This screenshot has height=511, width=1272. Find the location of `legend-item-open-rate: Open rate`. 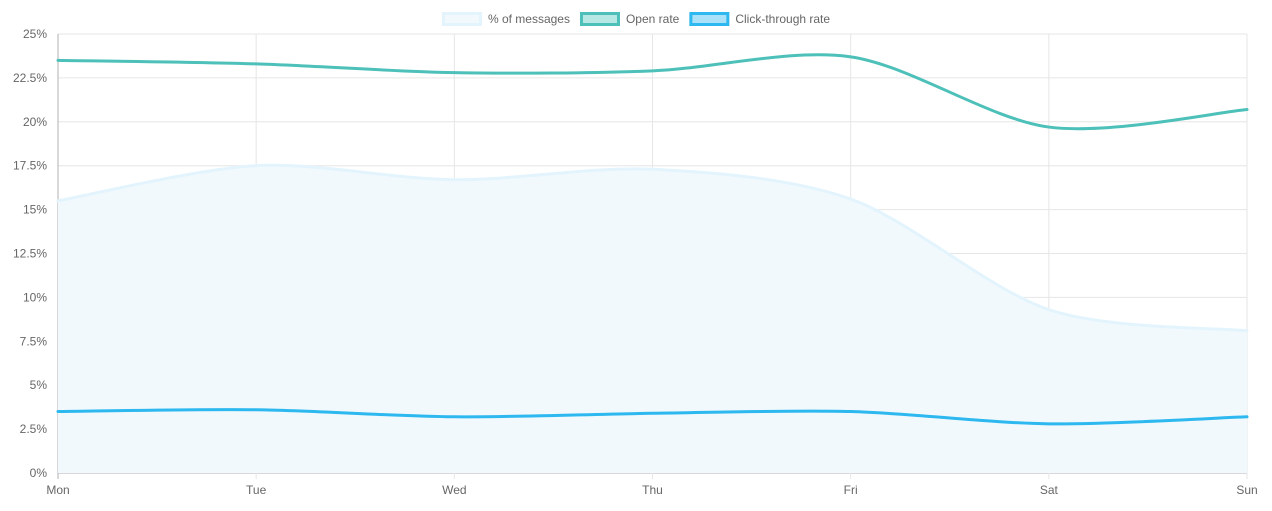

legend-item-open-rate: Open rate is located at coordinates (629, 19).